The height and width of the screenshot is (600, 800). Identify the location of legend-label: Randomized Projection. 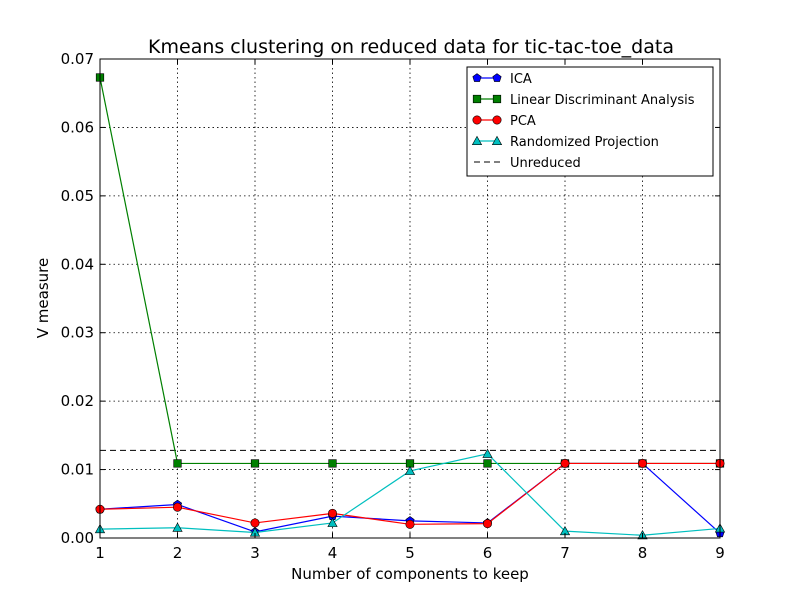
(584, 142).